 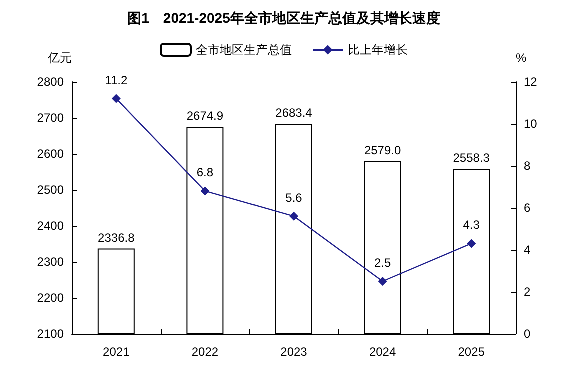 What do you see at coordinates (383, 263) in the screenshot?
I see `data-label: 2.5` at bounding box center [383, 263].